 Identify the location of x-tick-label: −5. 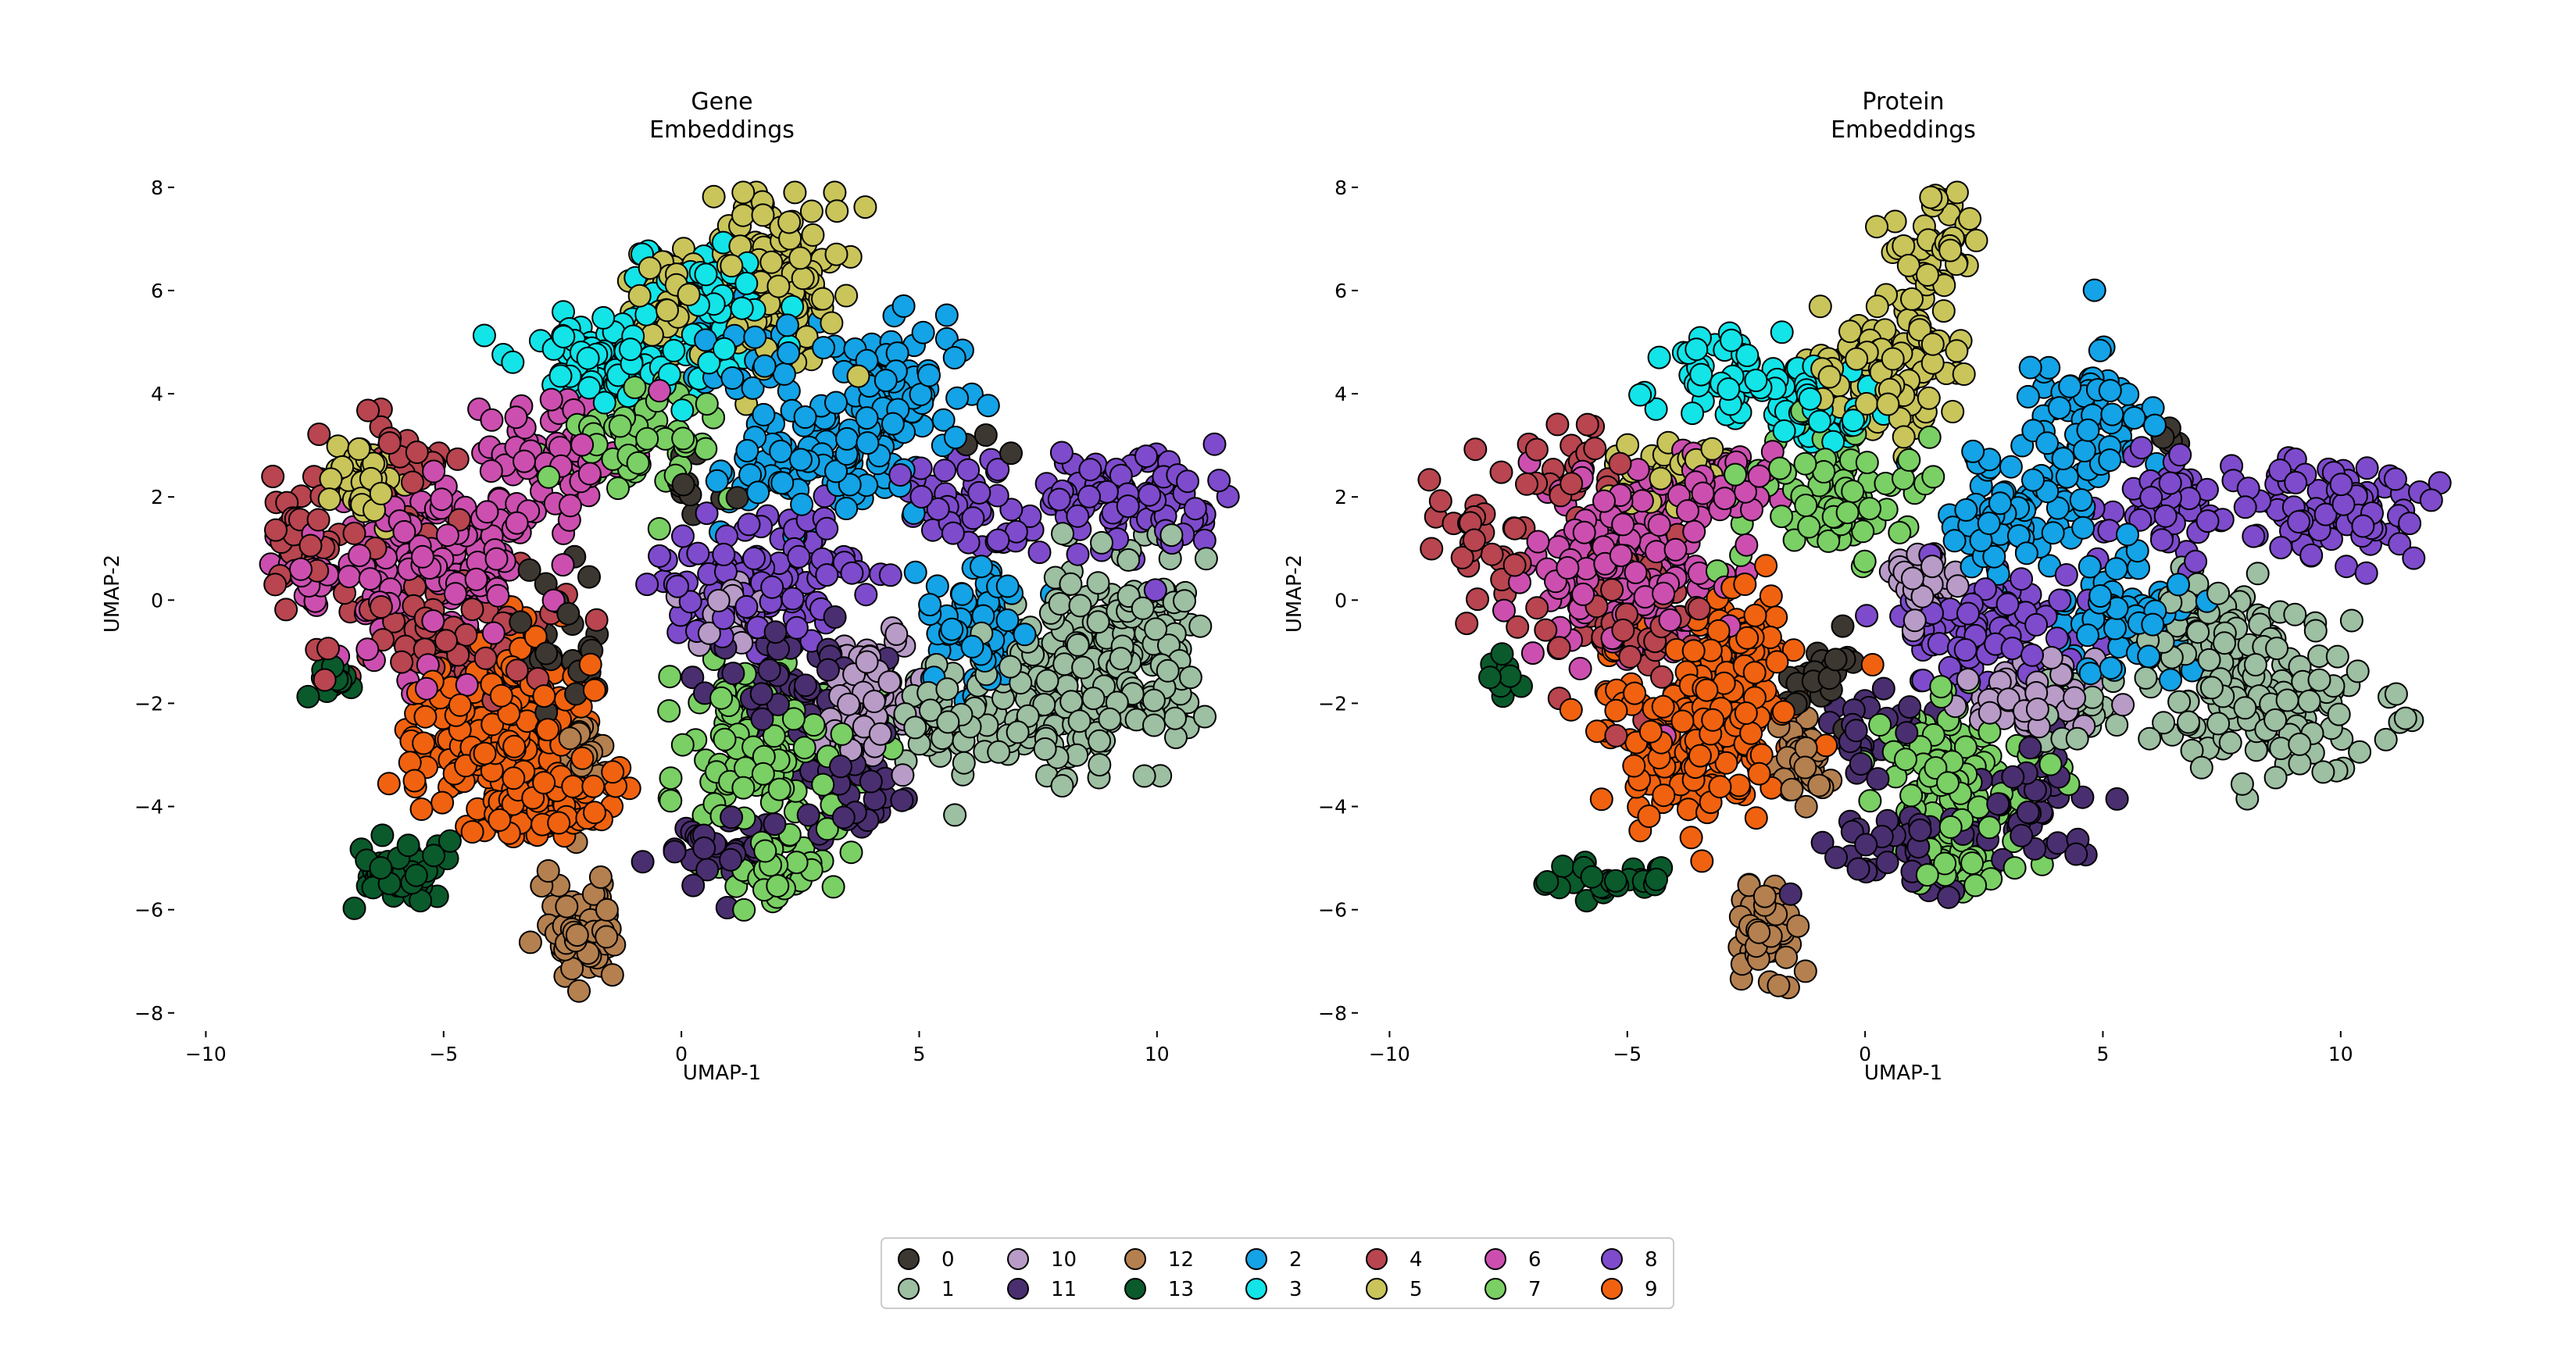
(444, 1054).